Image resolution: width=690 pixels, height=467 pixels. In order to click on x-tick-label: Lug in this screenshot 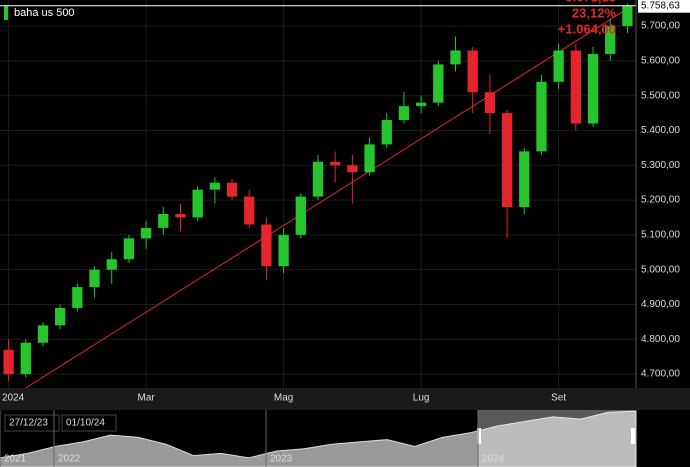, I will do `click(421, 398)`.